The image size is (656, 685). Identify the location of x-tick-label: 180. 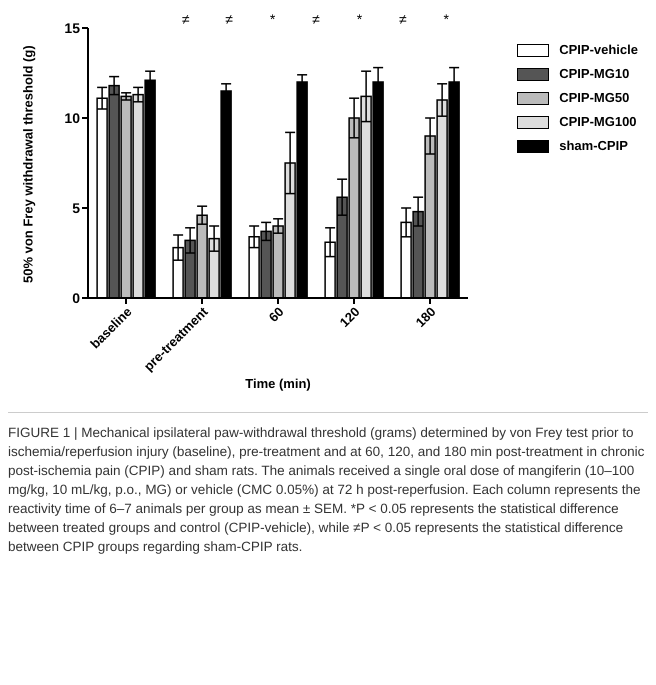
(425, 317).